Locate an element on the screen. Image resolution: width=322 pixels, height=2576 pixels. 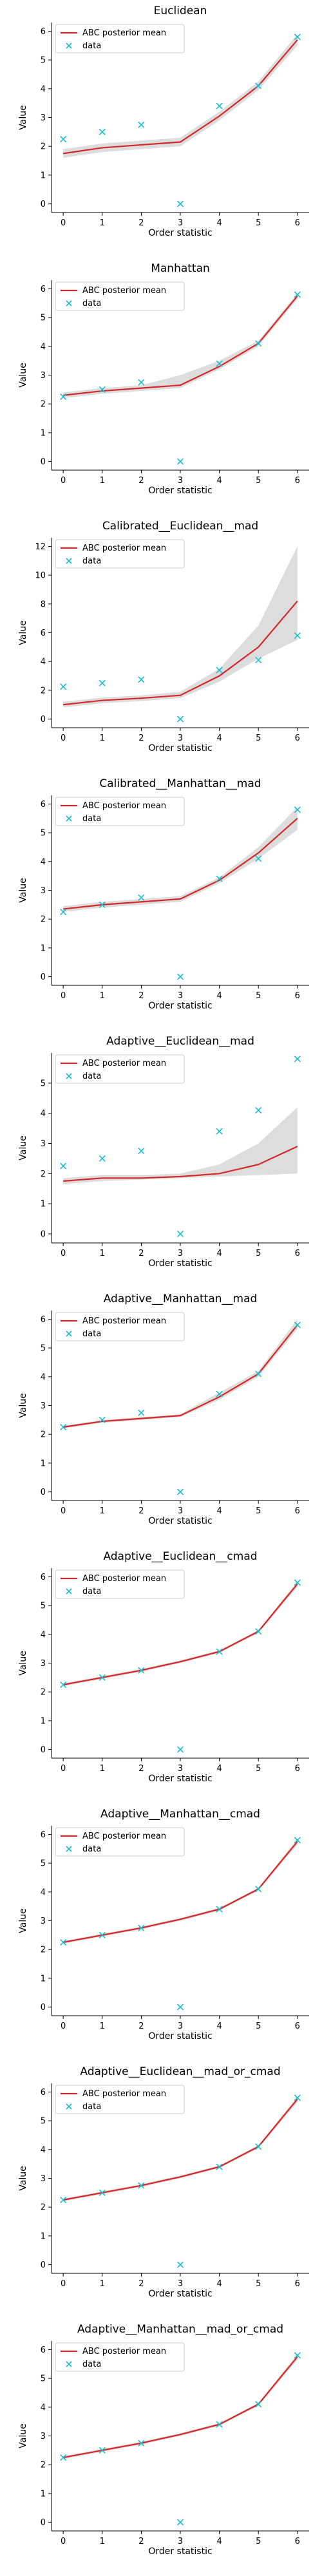
y-tick-label: 0 is located at coordinates (44, 205).